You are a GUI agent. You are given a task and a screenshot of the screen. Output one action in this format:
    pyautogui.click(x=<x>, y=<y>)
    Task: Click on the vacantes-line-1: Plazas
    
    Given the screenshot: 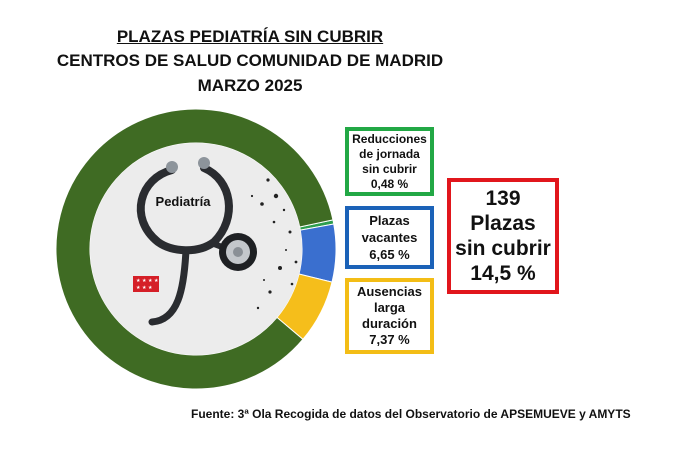 What is the action you would take?
    pyautogui.click(x=389, y=220)
    